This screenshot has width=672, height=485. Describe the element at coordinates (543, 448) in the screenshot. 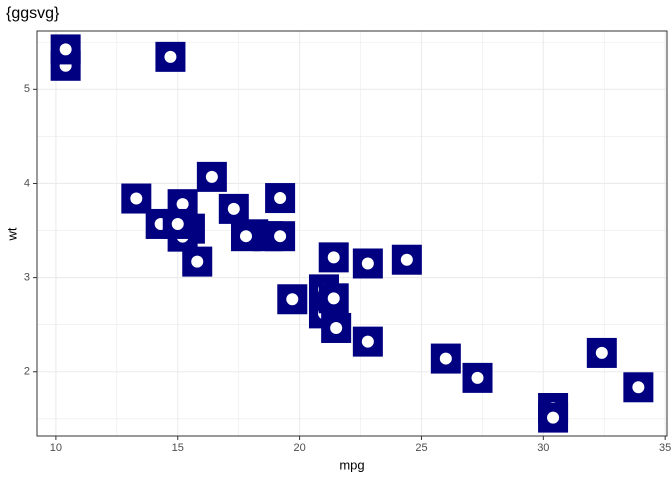

I see `x-tick-label: 30` at that location.